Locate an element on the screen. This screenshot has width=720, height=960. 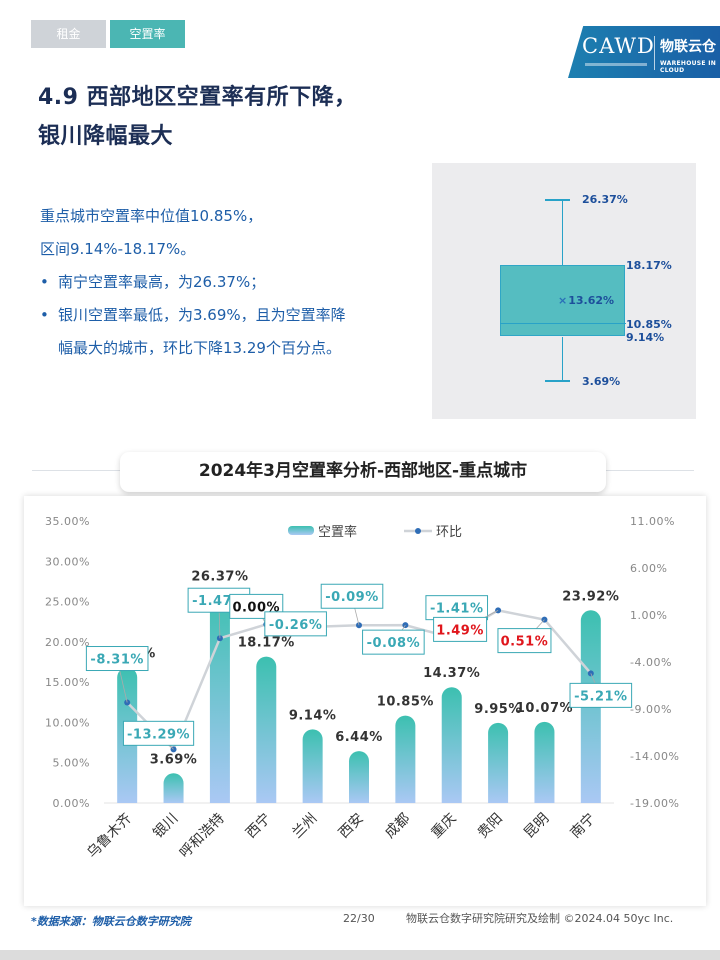
boxplot-q3-label: 18.17% is located at coordinates (649, 265).